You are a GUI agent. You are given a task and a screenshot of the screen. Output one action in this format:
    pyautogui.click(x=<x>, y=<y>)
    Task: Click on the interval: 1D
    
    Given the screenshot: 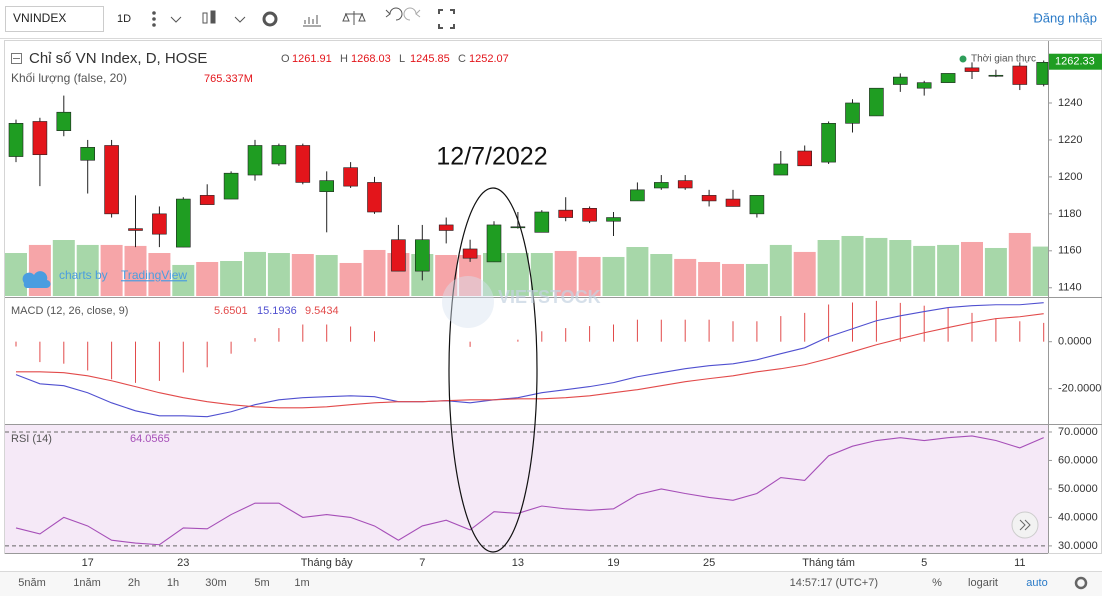 What is the action you would take?
    pyautogui.click(x=124, y=19)
    